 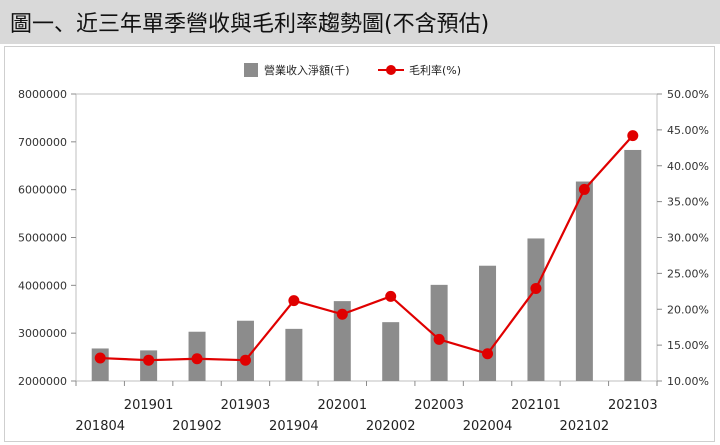 What do you see at coordinates (100, 426) in the screenshot?
I see `x-tick-label-201804: 201804` at bounding box center [100, 426].